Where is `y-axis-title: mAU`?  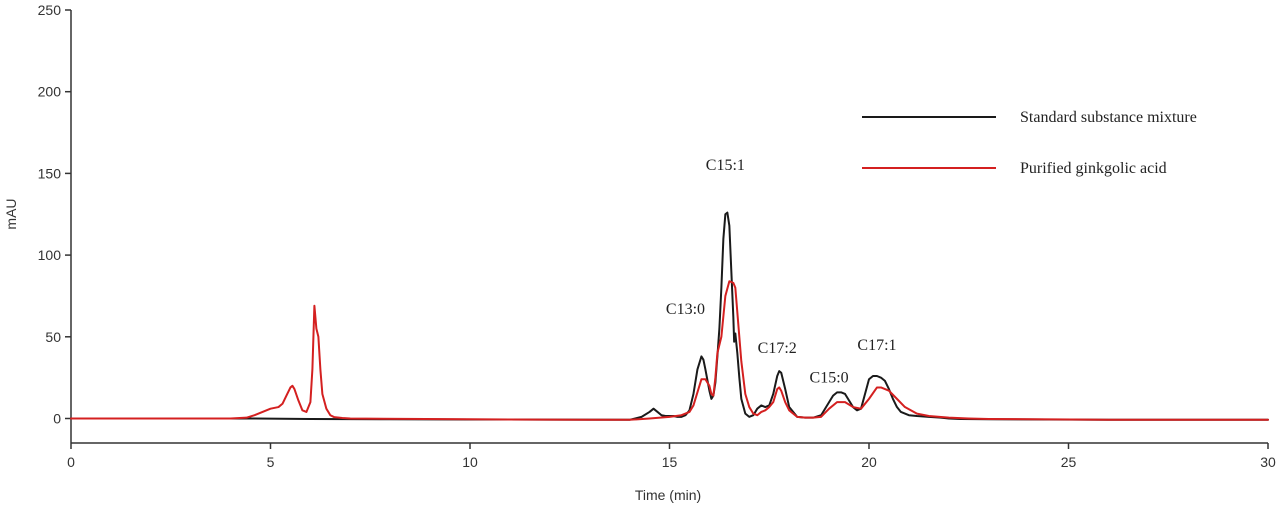
y-axis-title: mAU is located at coordinates (11, 213).